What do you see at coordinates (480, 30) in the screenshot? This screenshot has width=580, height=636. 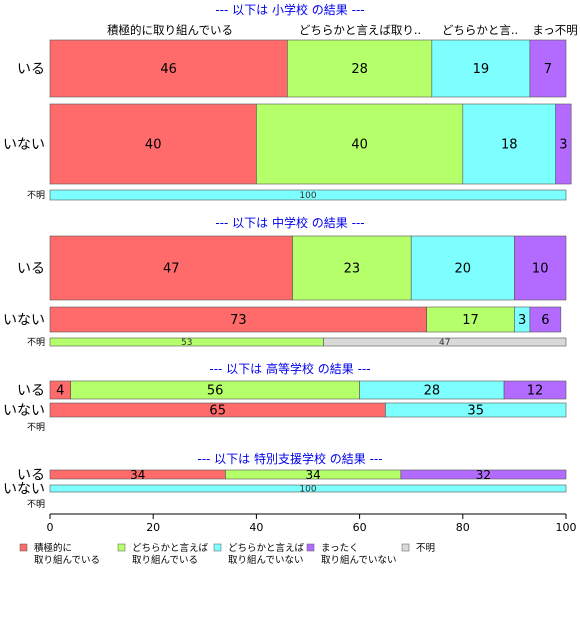 I see `top-category-label: どちらかと言..` at bounding box center [480, 30].